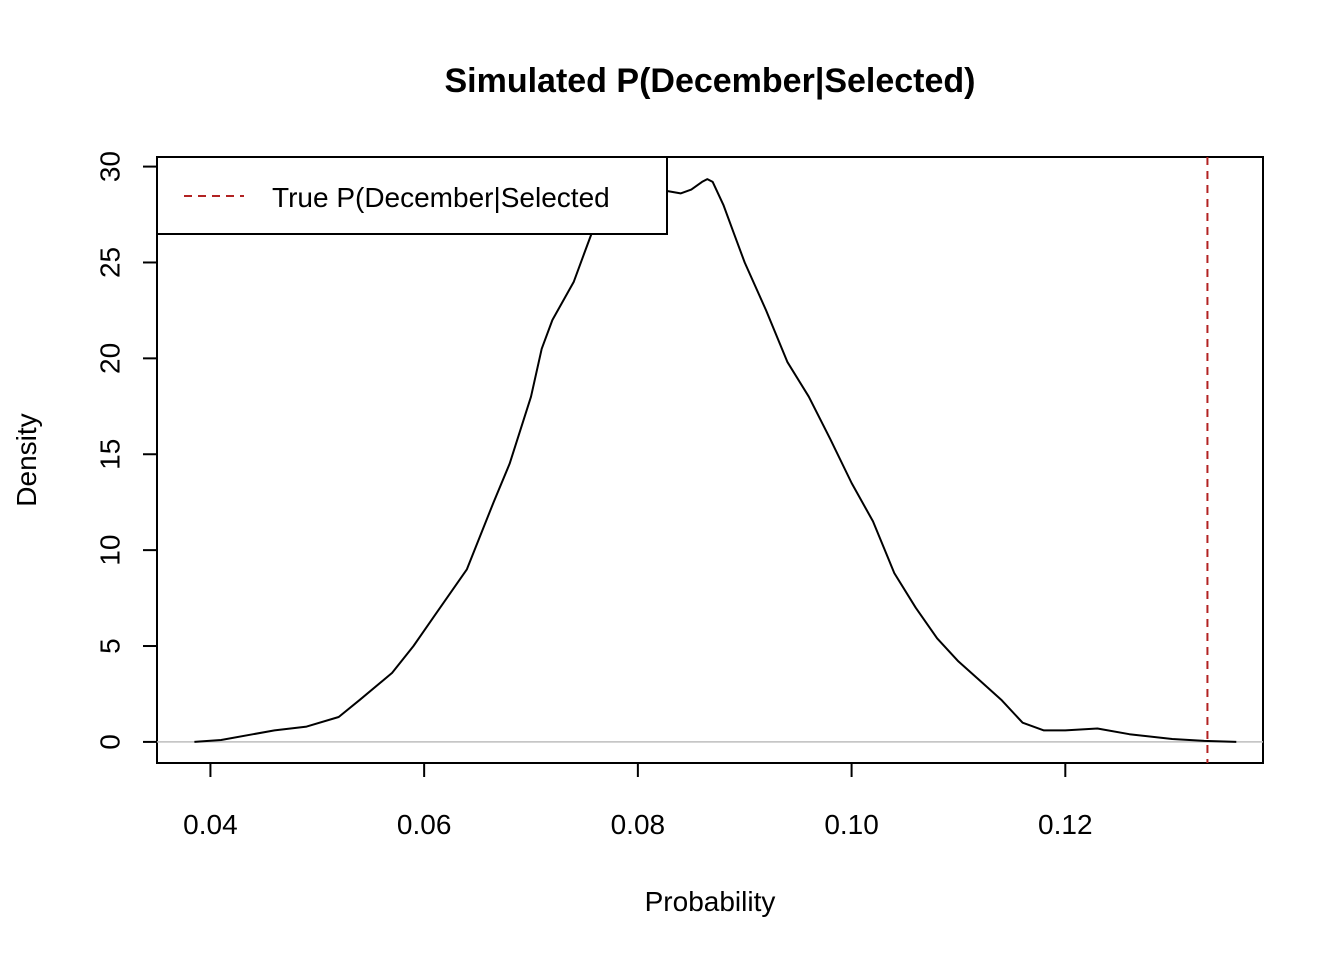  I want to click on legend-entry-label: True P(December|Selected, so click(441, 197).